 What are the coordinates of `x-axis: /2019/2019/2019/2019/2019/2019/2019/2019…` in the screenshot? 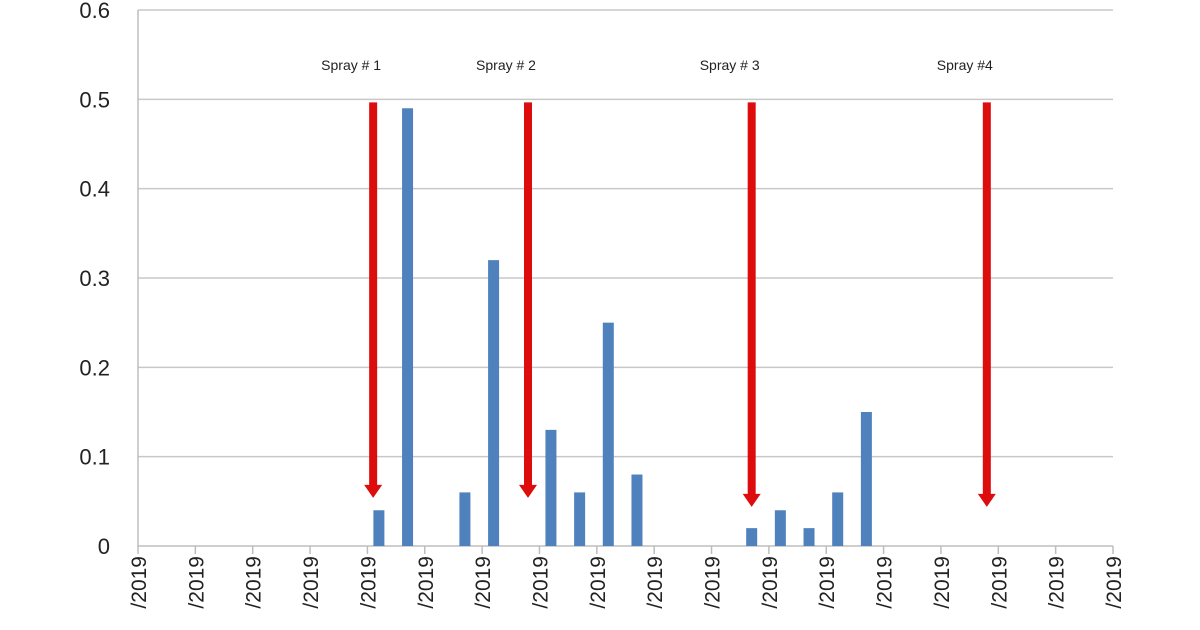 It's located at (627, 577).